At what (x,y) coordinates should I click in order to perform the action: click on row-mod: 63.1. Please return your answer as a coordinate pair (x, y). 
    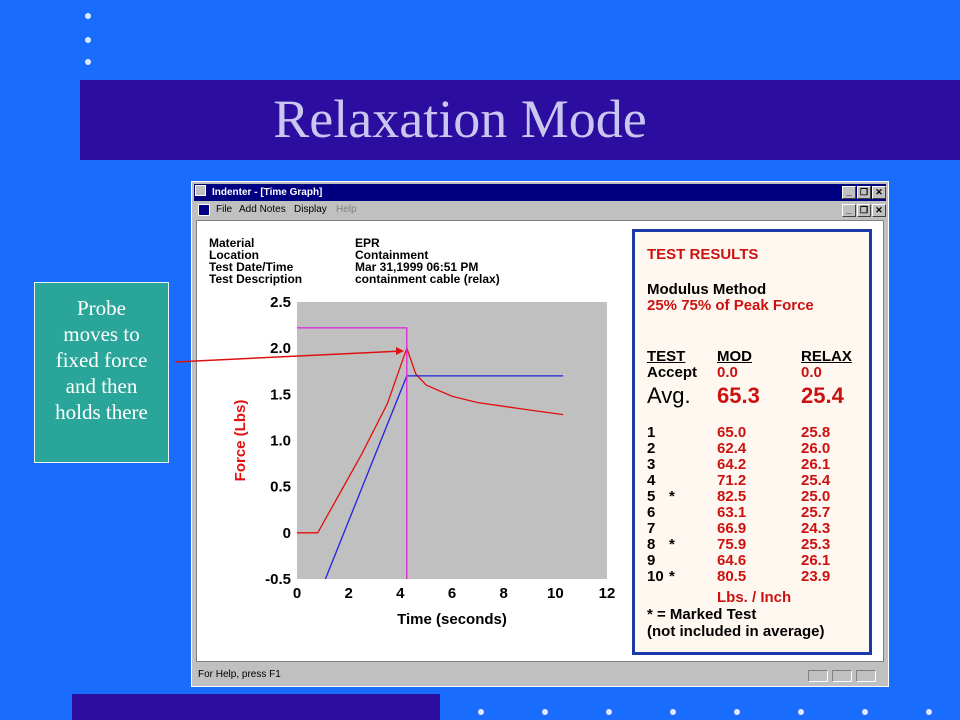
    Looking at the image, I should click on (732, 512).